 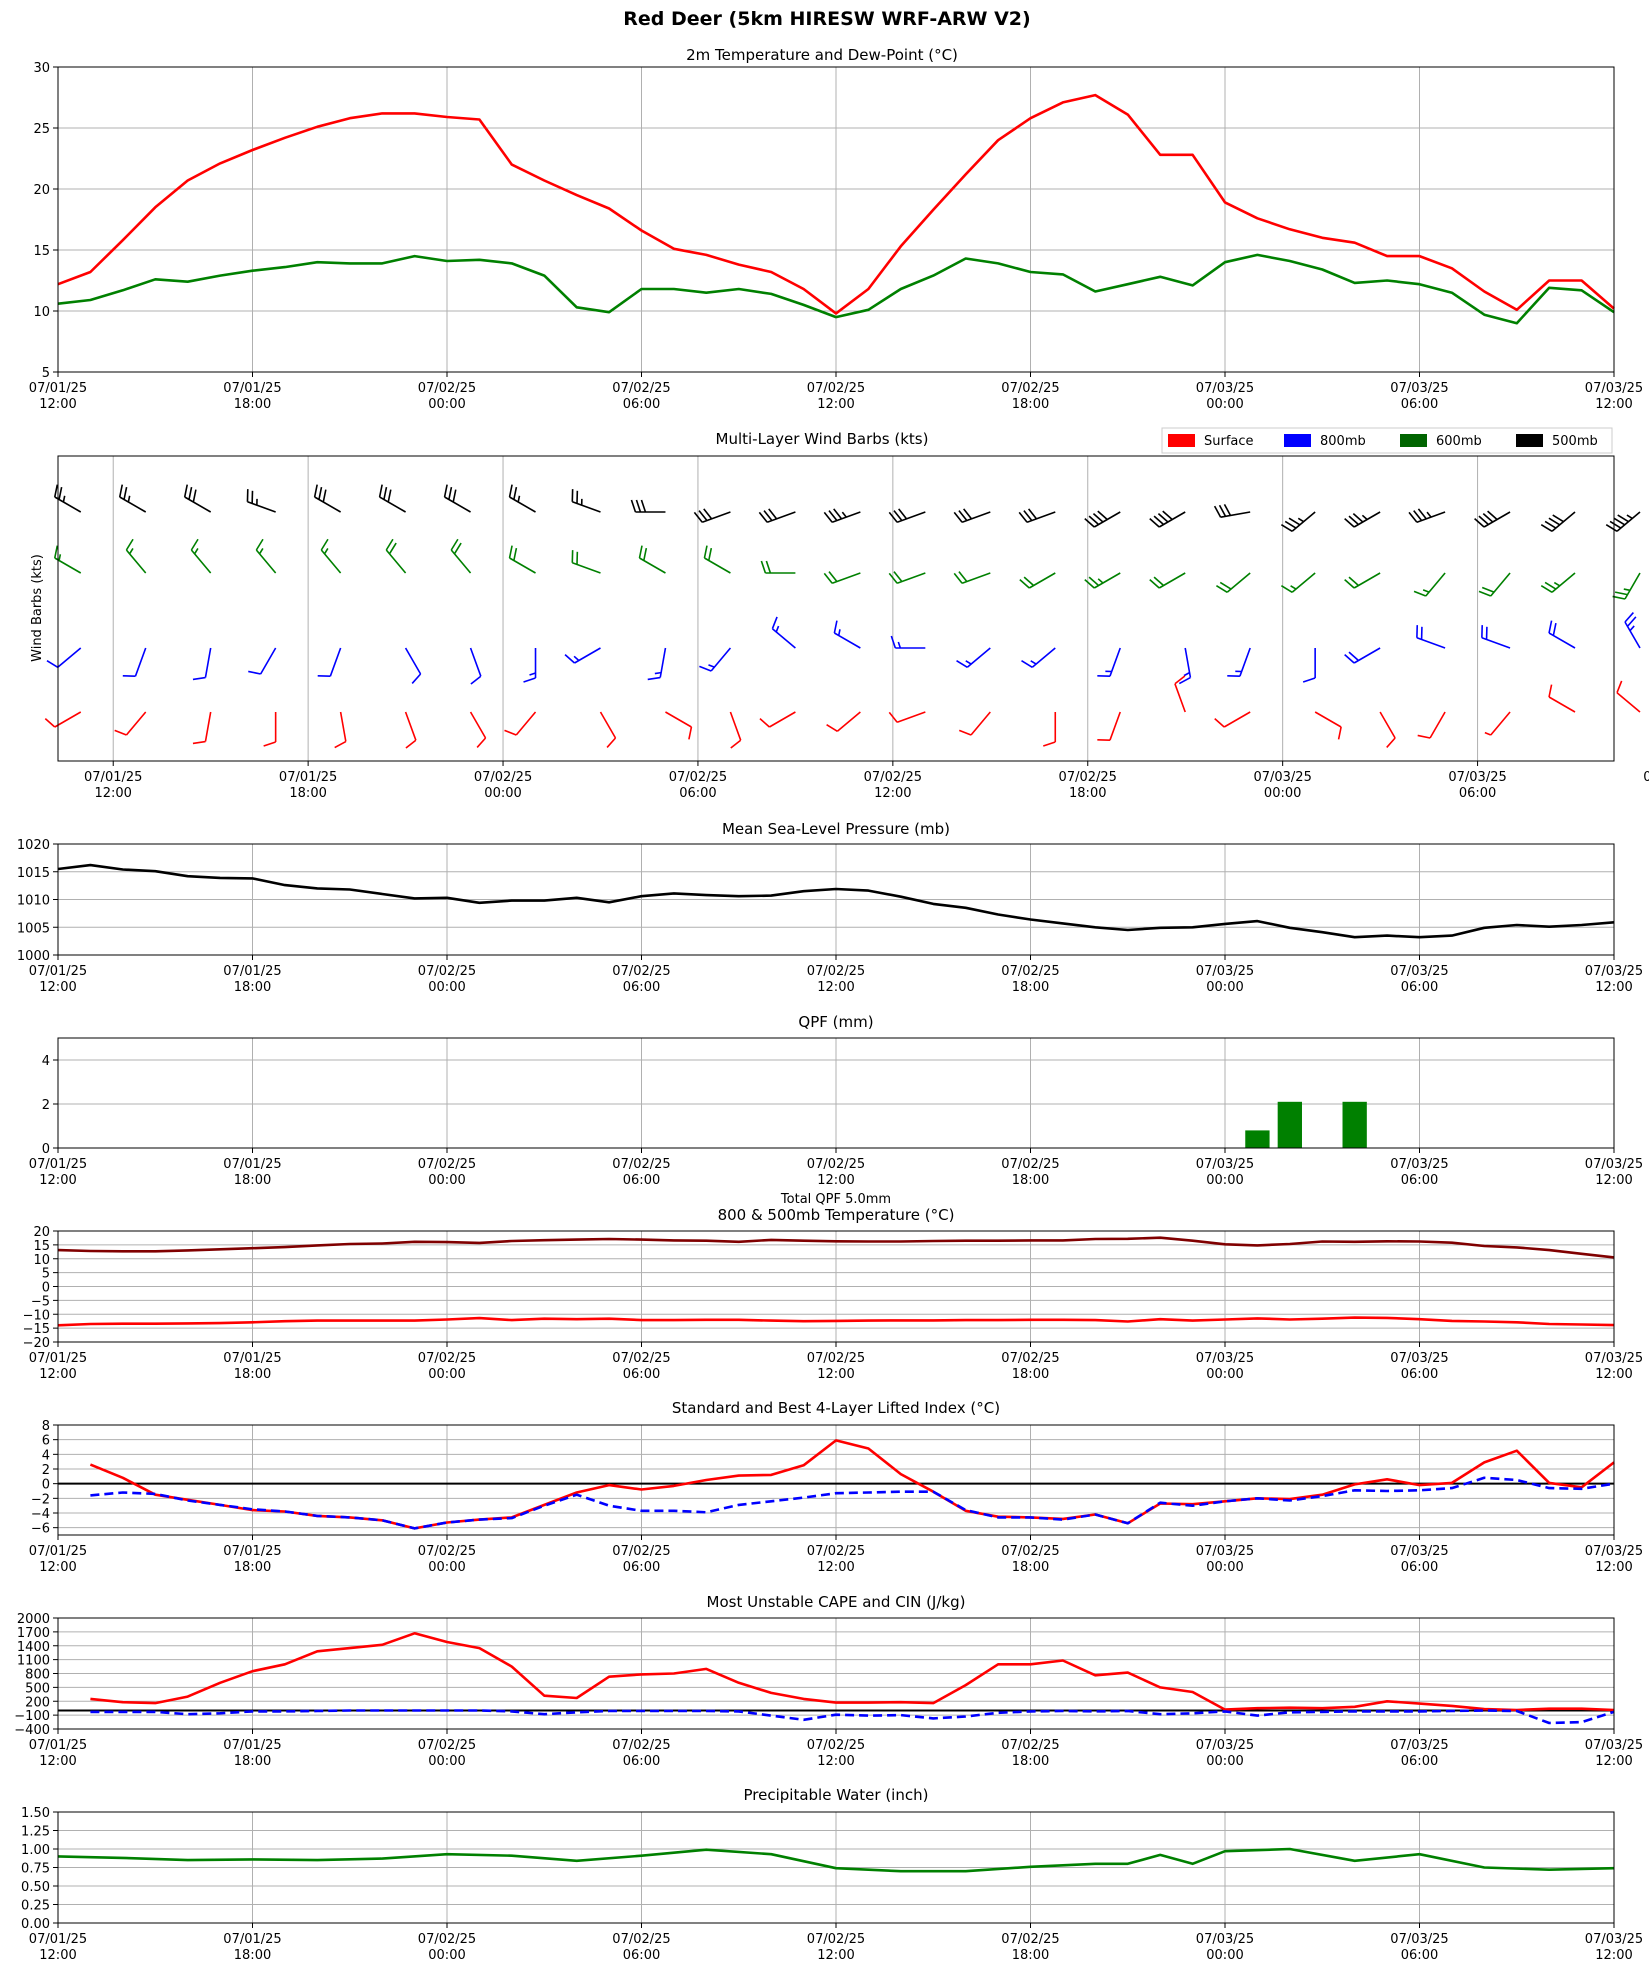 I want to click on y-tick-label: 1020, so click(x=33, y=845).